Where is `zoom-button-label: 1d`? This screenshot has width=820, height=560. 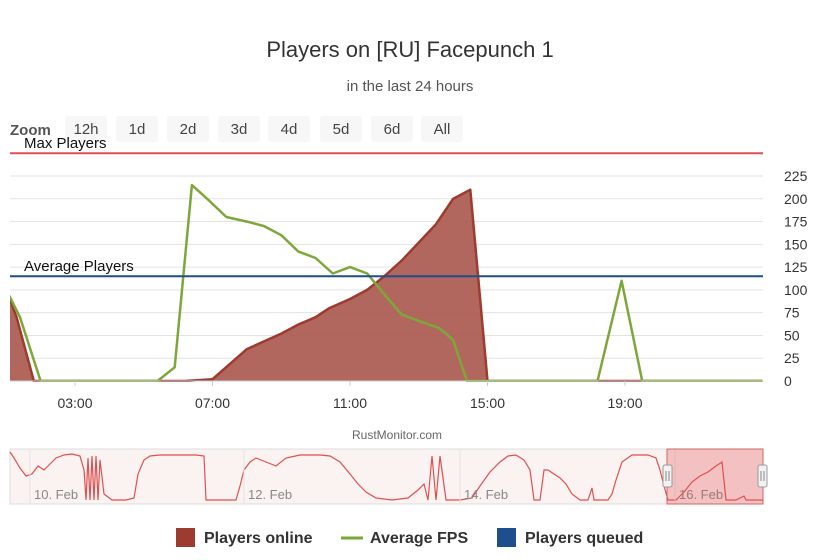
zoom-button-label: 1d is located at coordinates (137, 129).